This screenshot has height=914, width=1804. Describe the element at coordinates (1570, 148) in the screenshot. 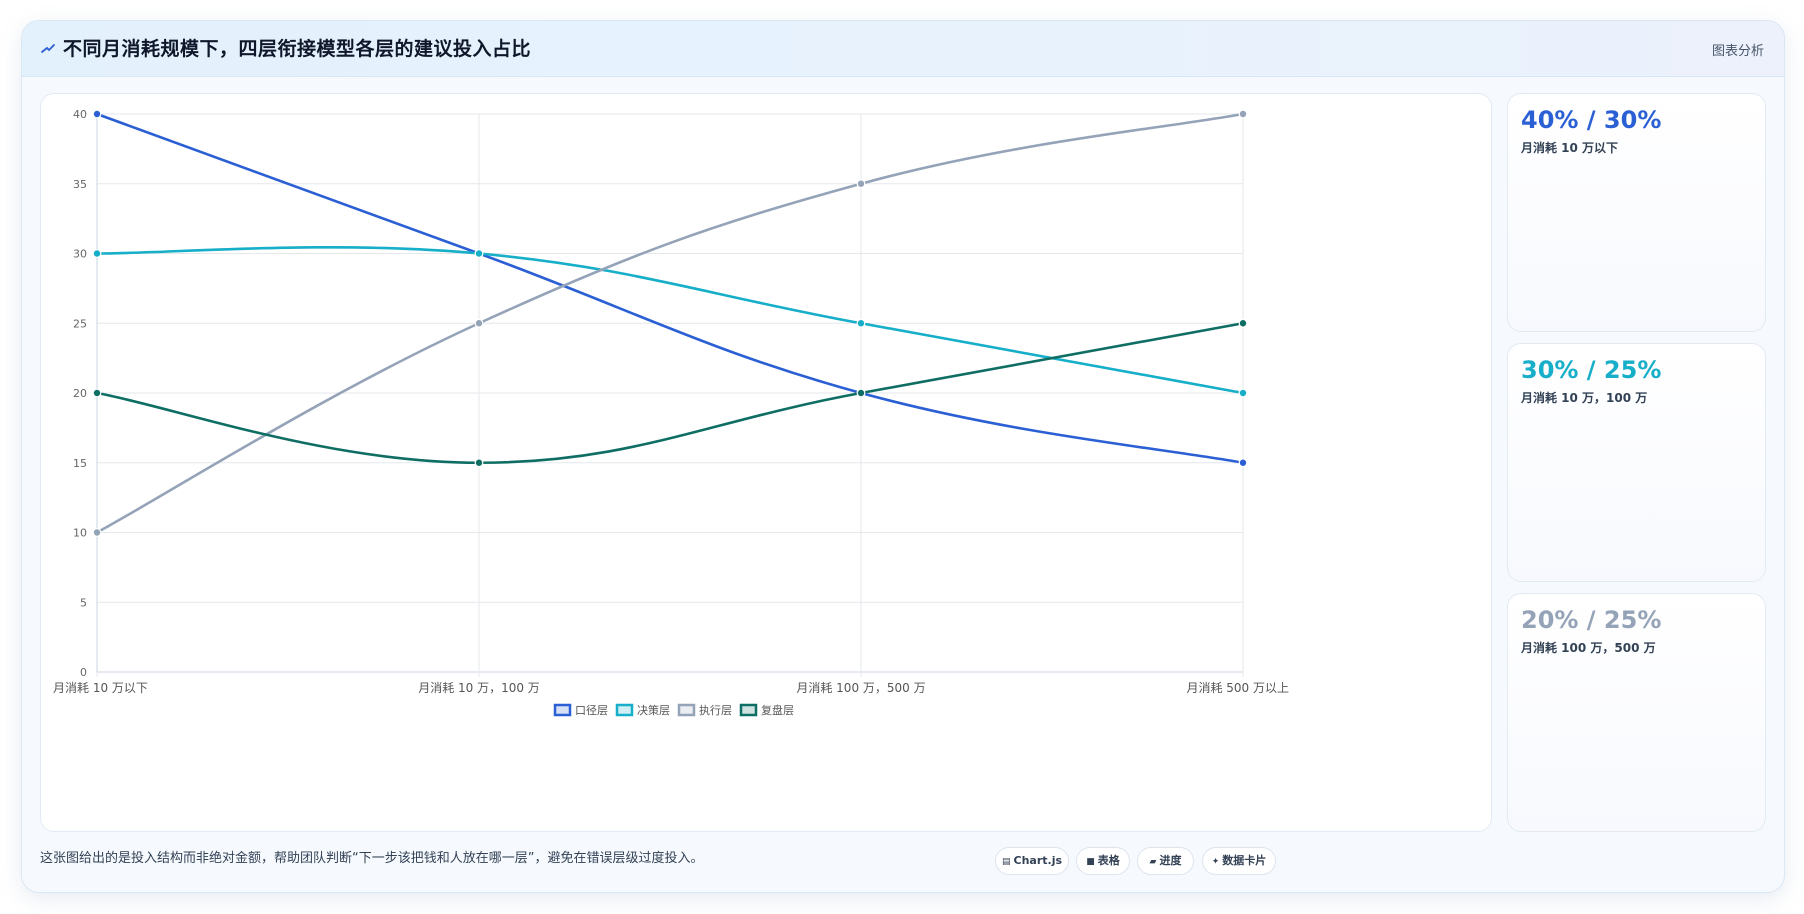

I see `stat-label: 月消耗 10 万以下` at that location.